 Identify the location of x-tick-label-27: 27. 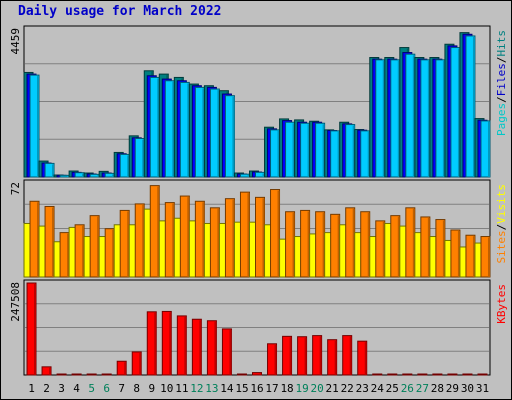
(422, 388).